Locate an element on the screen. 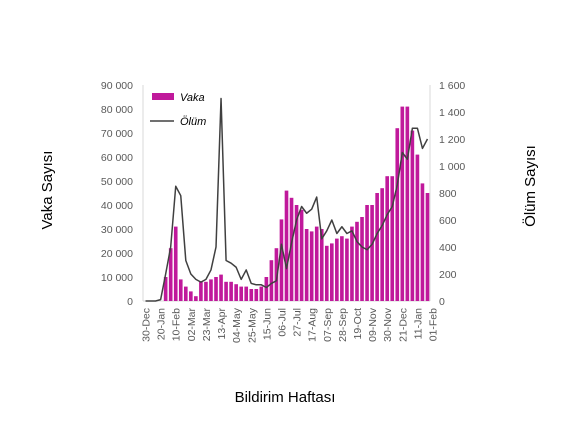  x-tick-label: 23-Mar is located at coordinates (207, 325).